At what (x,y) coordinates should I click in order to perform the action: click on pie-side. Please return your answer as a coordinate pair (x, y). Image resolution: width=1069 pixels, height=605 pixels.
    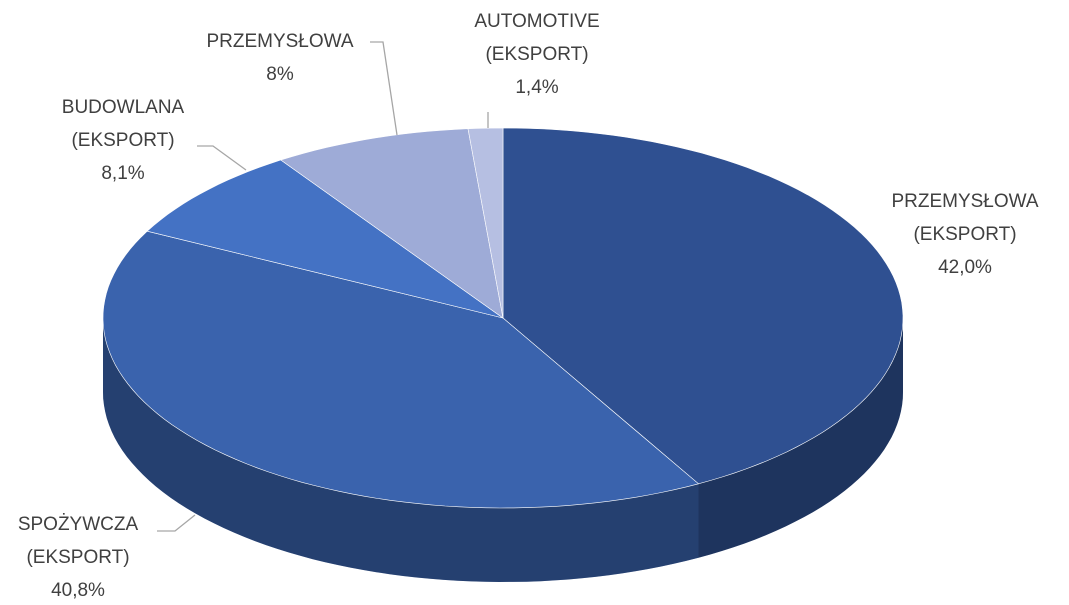
    Looking at the image, I should click on (800, 438).